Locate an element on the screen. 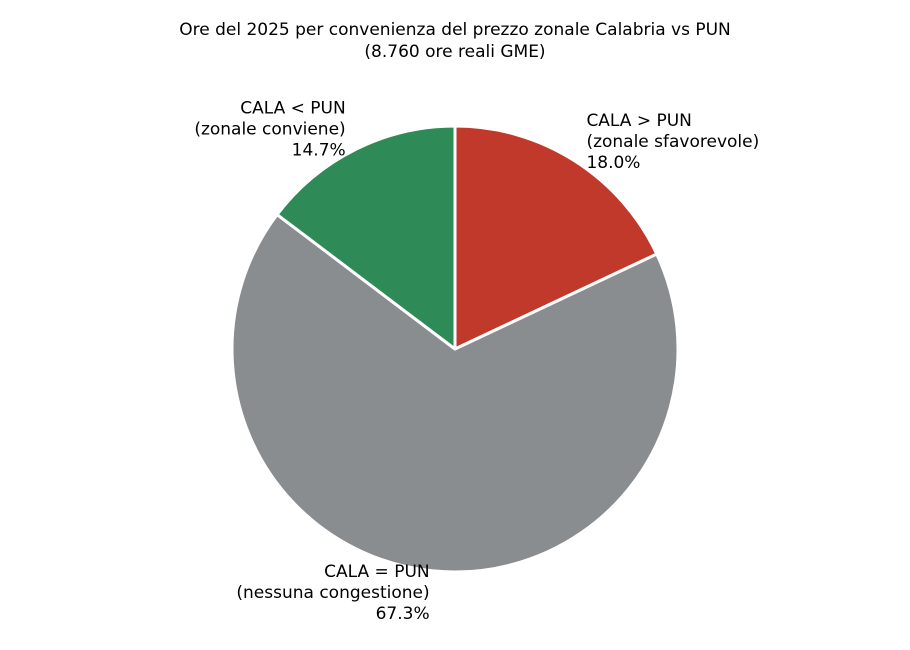  slice-label: CALA < PUN is located at coordinates (292, 108).